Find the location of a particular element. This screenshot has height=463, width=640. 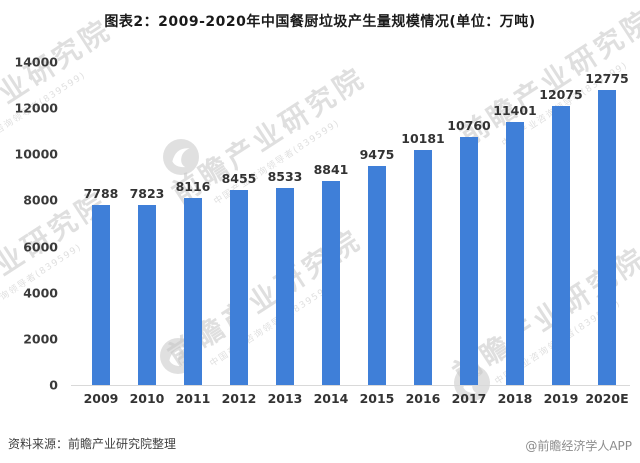

x-axis-label: 2020E is located at coordinates (607, 398).